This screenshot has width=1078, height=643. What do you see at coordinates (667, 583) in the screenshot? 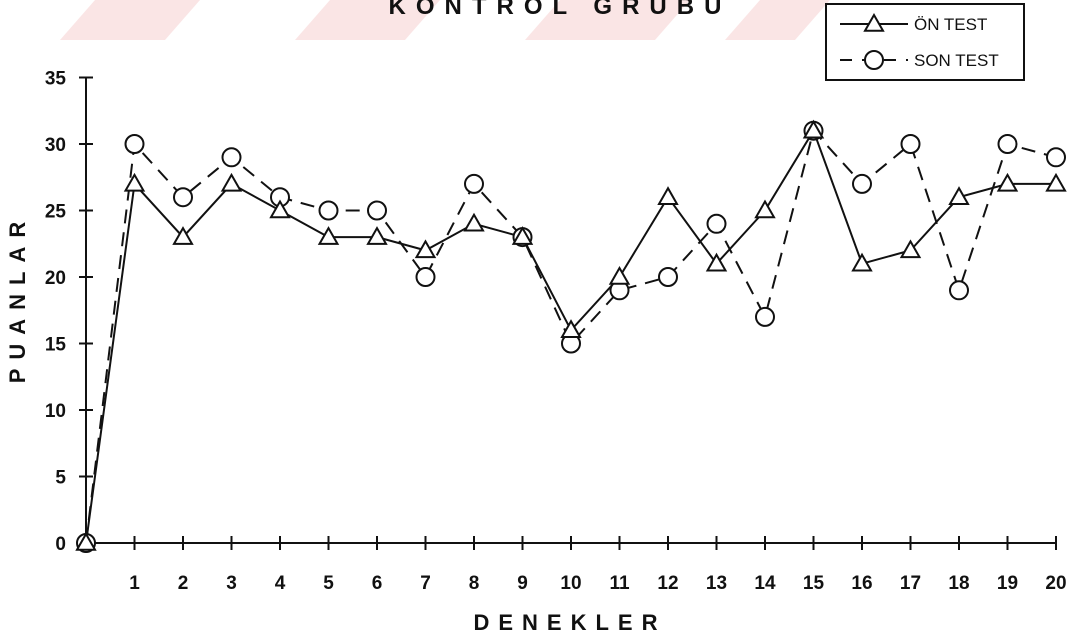
I see `x-tick-label: 12` at bounding box center [667, 583].